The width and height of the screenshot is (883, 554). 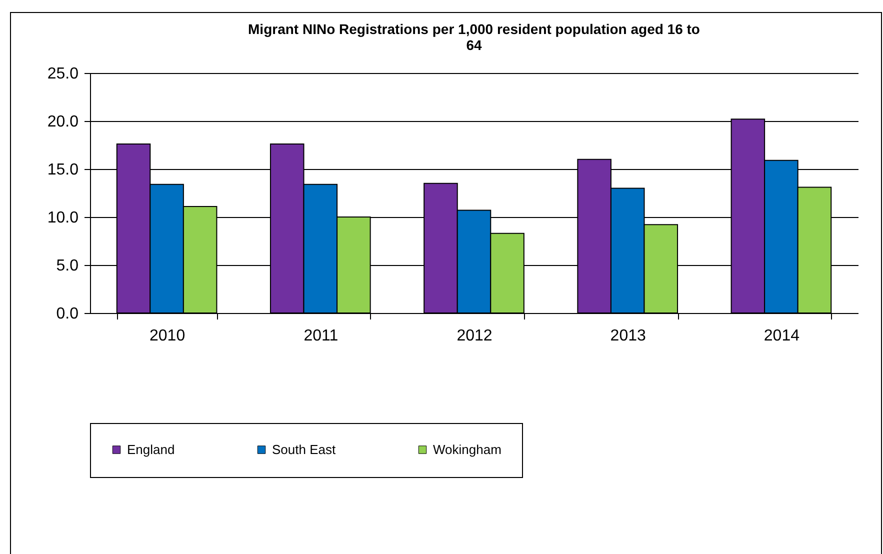 What do you see at coordinates (304, 449) in the screenshot?
I see `legend-label: South East` at bounding box center [304, 449].